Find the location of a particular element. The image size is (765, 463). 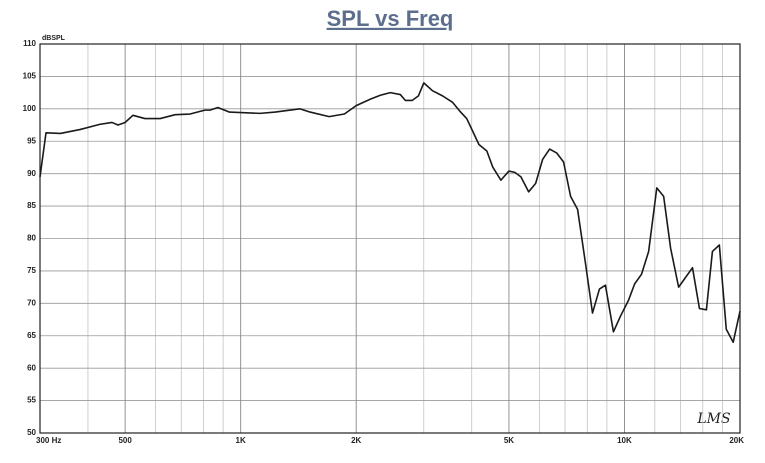

x-tick-label: 500 is located at coordinates (125, 440).